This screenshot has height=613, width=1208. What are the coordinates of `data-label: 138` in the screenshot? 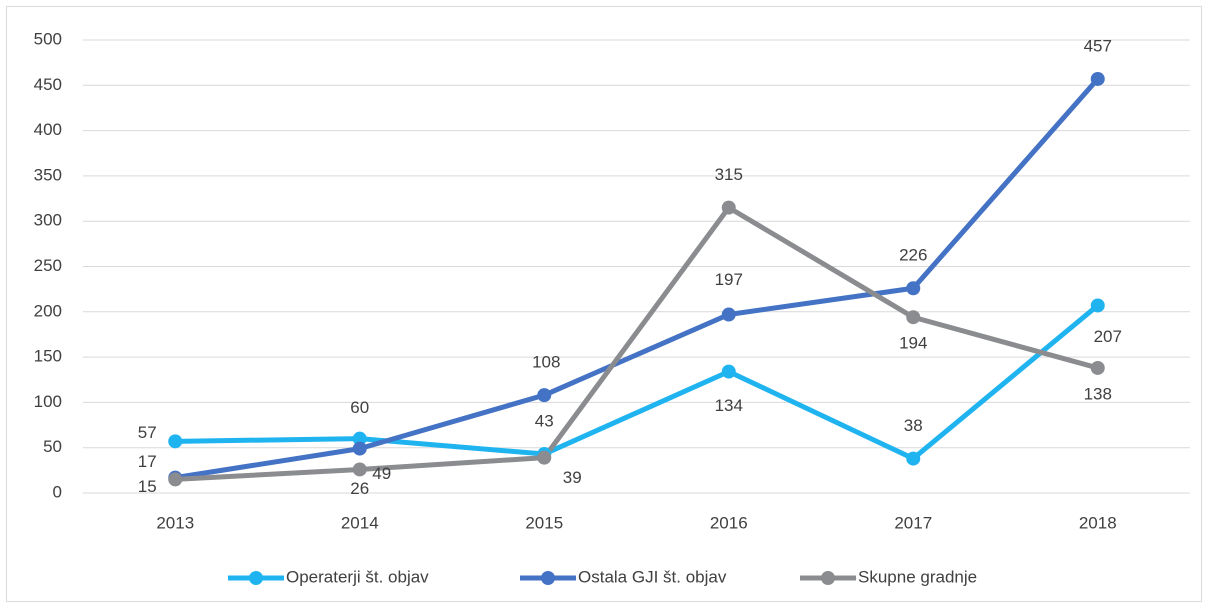 It's located at (1098, 393).